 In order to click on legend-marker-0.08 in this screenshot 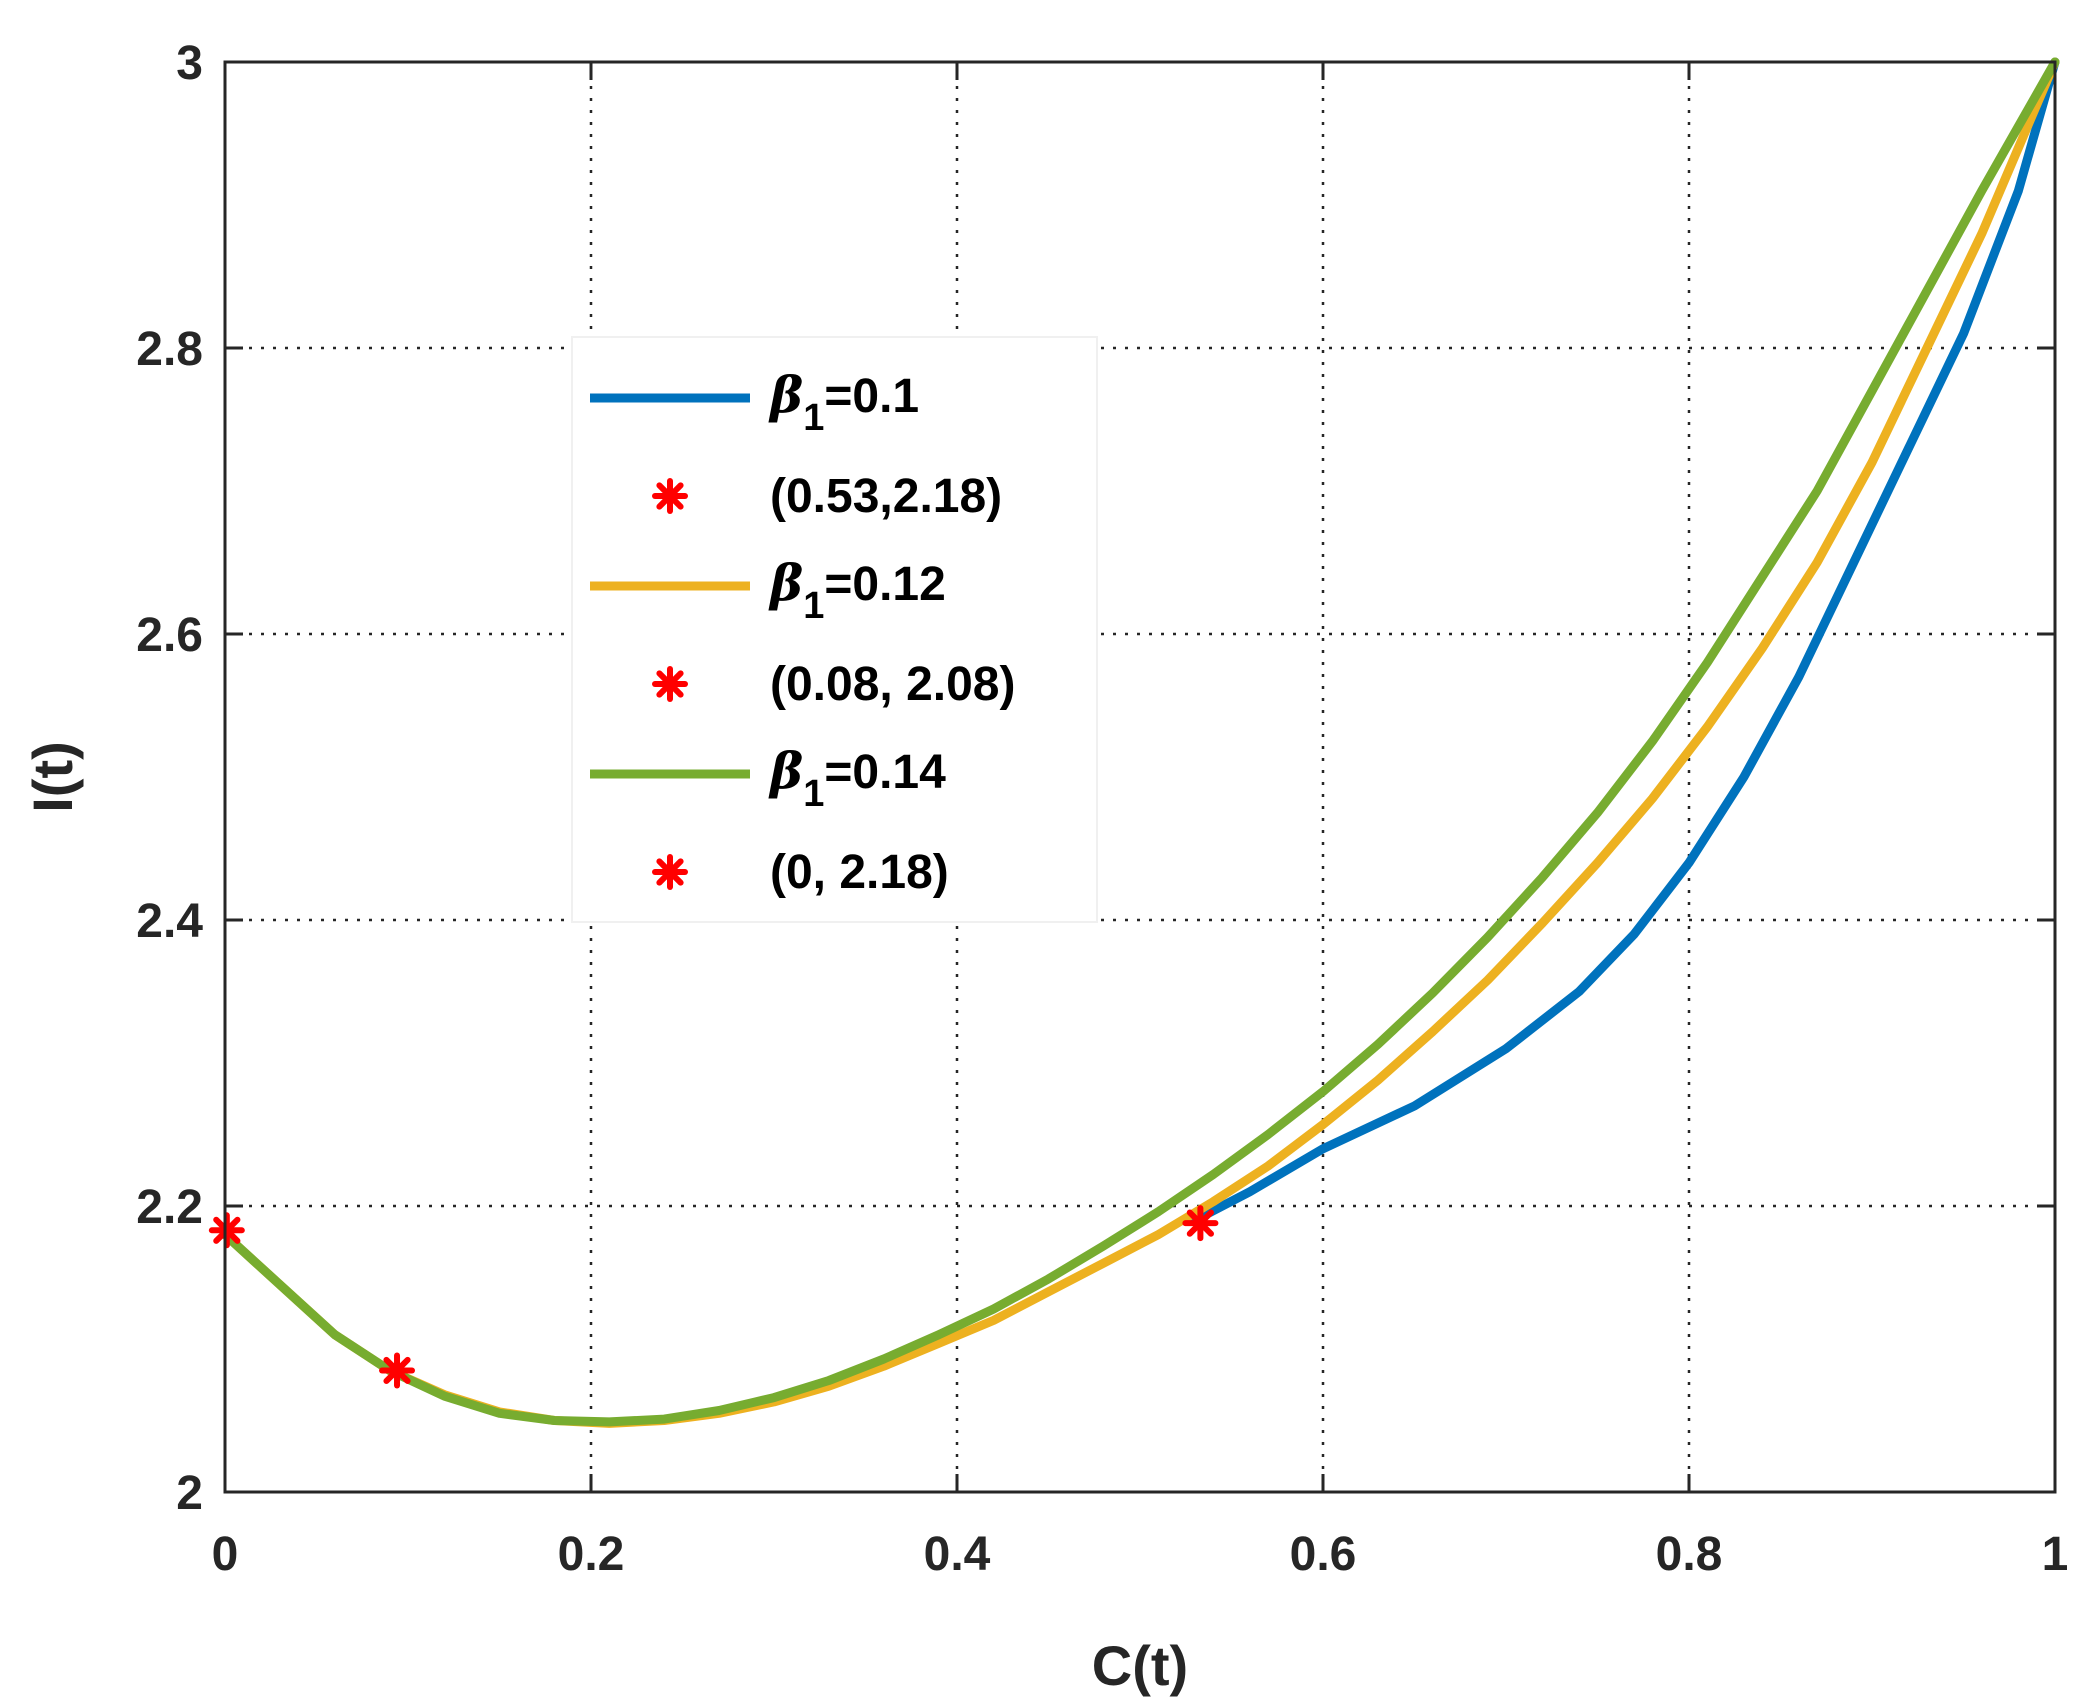, I will do `click(670, 684)`.